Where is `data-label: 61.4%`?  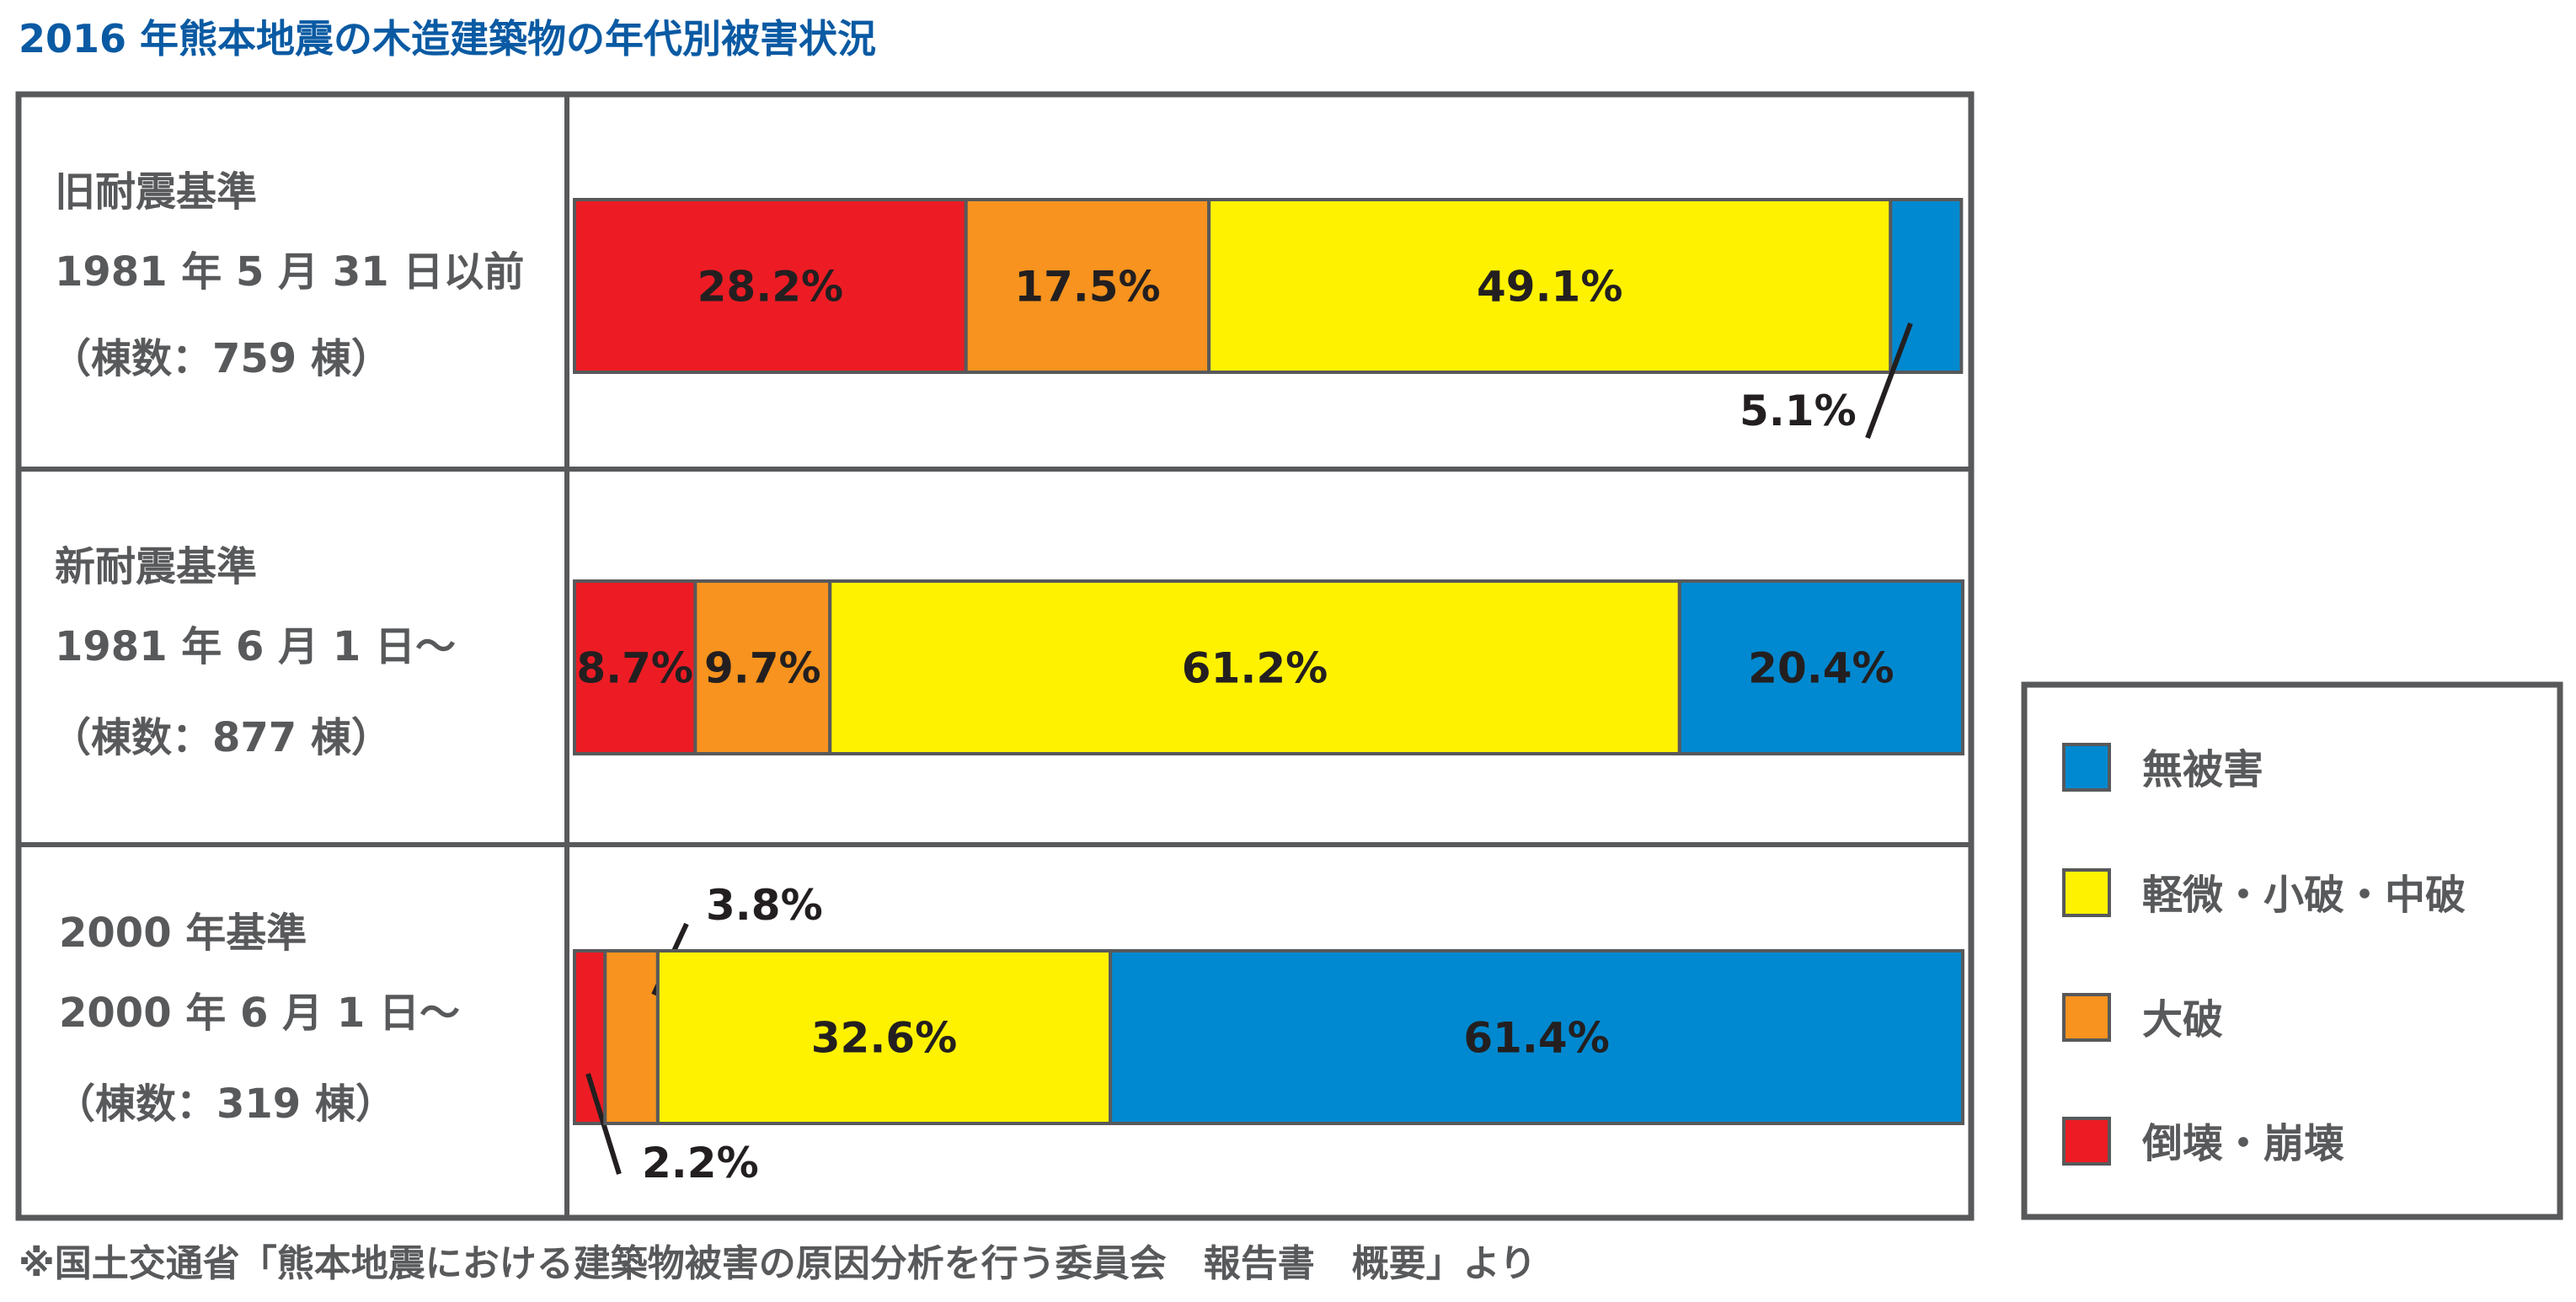 data-label: 61.4% is located at coordinates (1536, 1038).